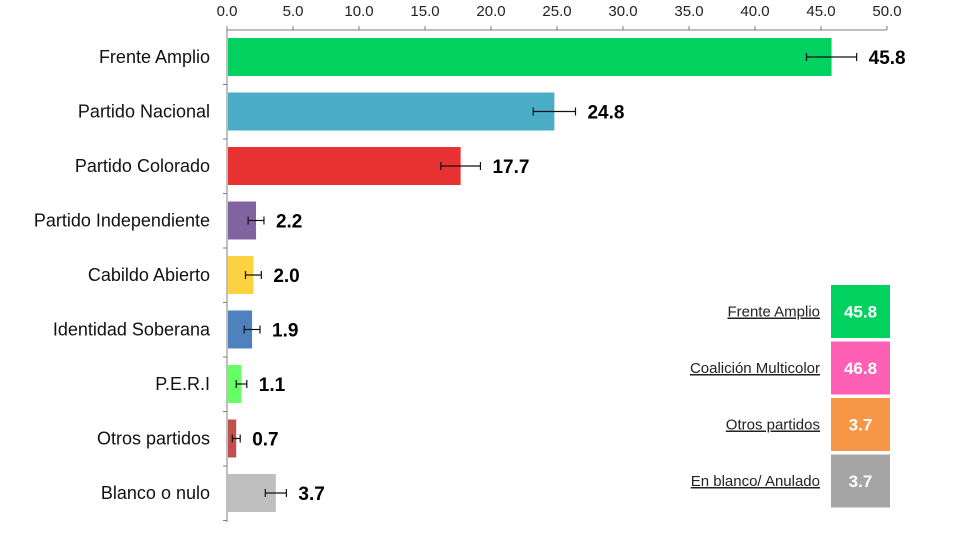 Image resolution: width=960 pixels, height=550 pixels. What do you see at coordinates (227, 11) in the screenshot?
I see `x-tick-label: 0.0` at bounding box center [227, 11].